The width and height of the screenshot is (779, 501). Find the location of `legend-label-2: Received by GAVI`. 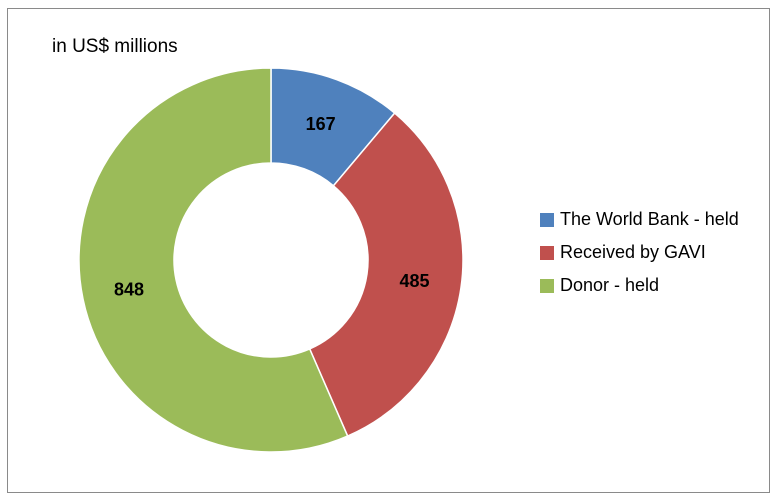

legend-label-2: Received by GAVI is located at coordinates (633, 252).